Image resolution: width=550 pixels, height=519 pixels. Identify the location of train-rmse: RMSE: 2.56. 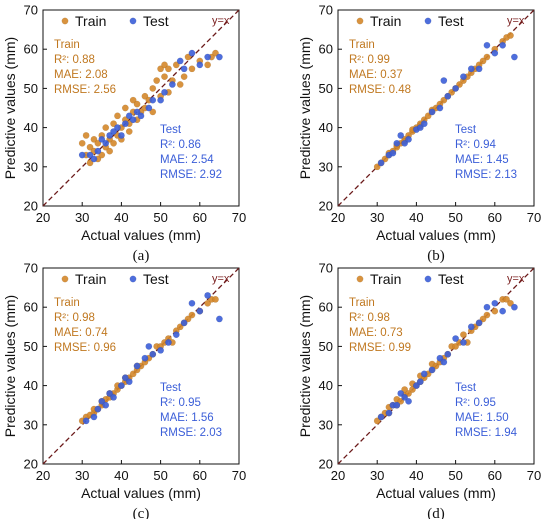
(85, 90).